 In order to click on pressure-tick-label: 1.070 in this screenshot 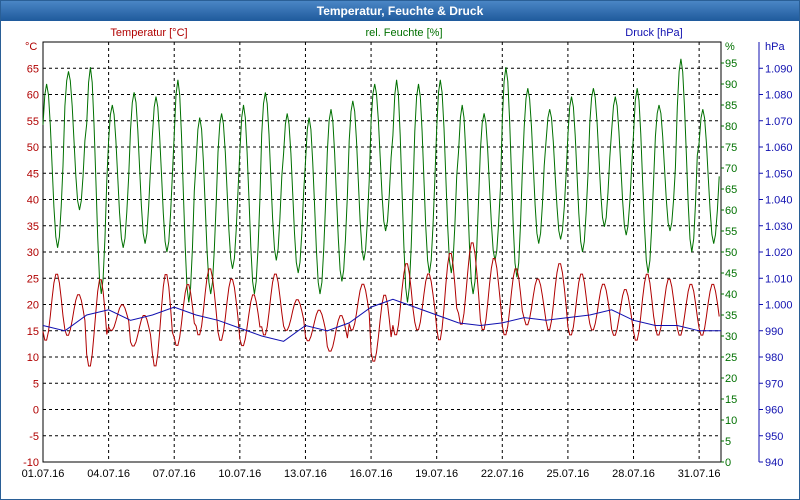, I will do `click(779, 122)`.